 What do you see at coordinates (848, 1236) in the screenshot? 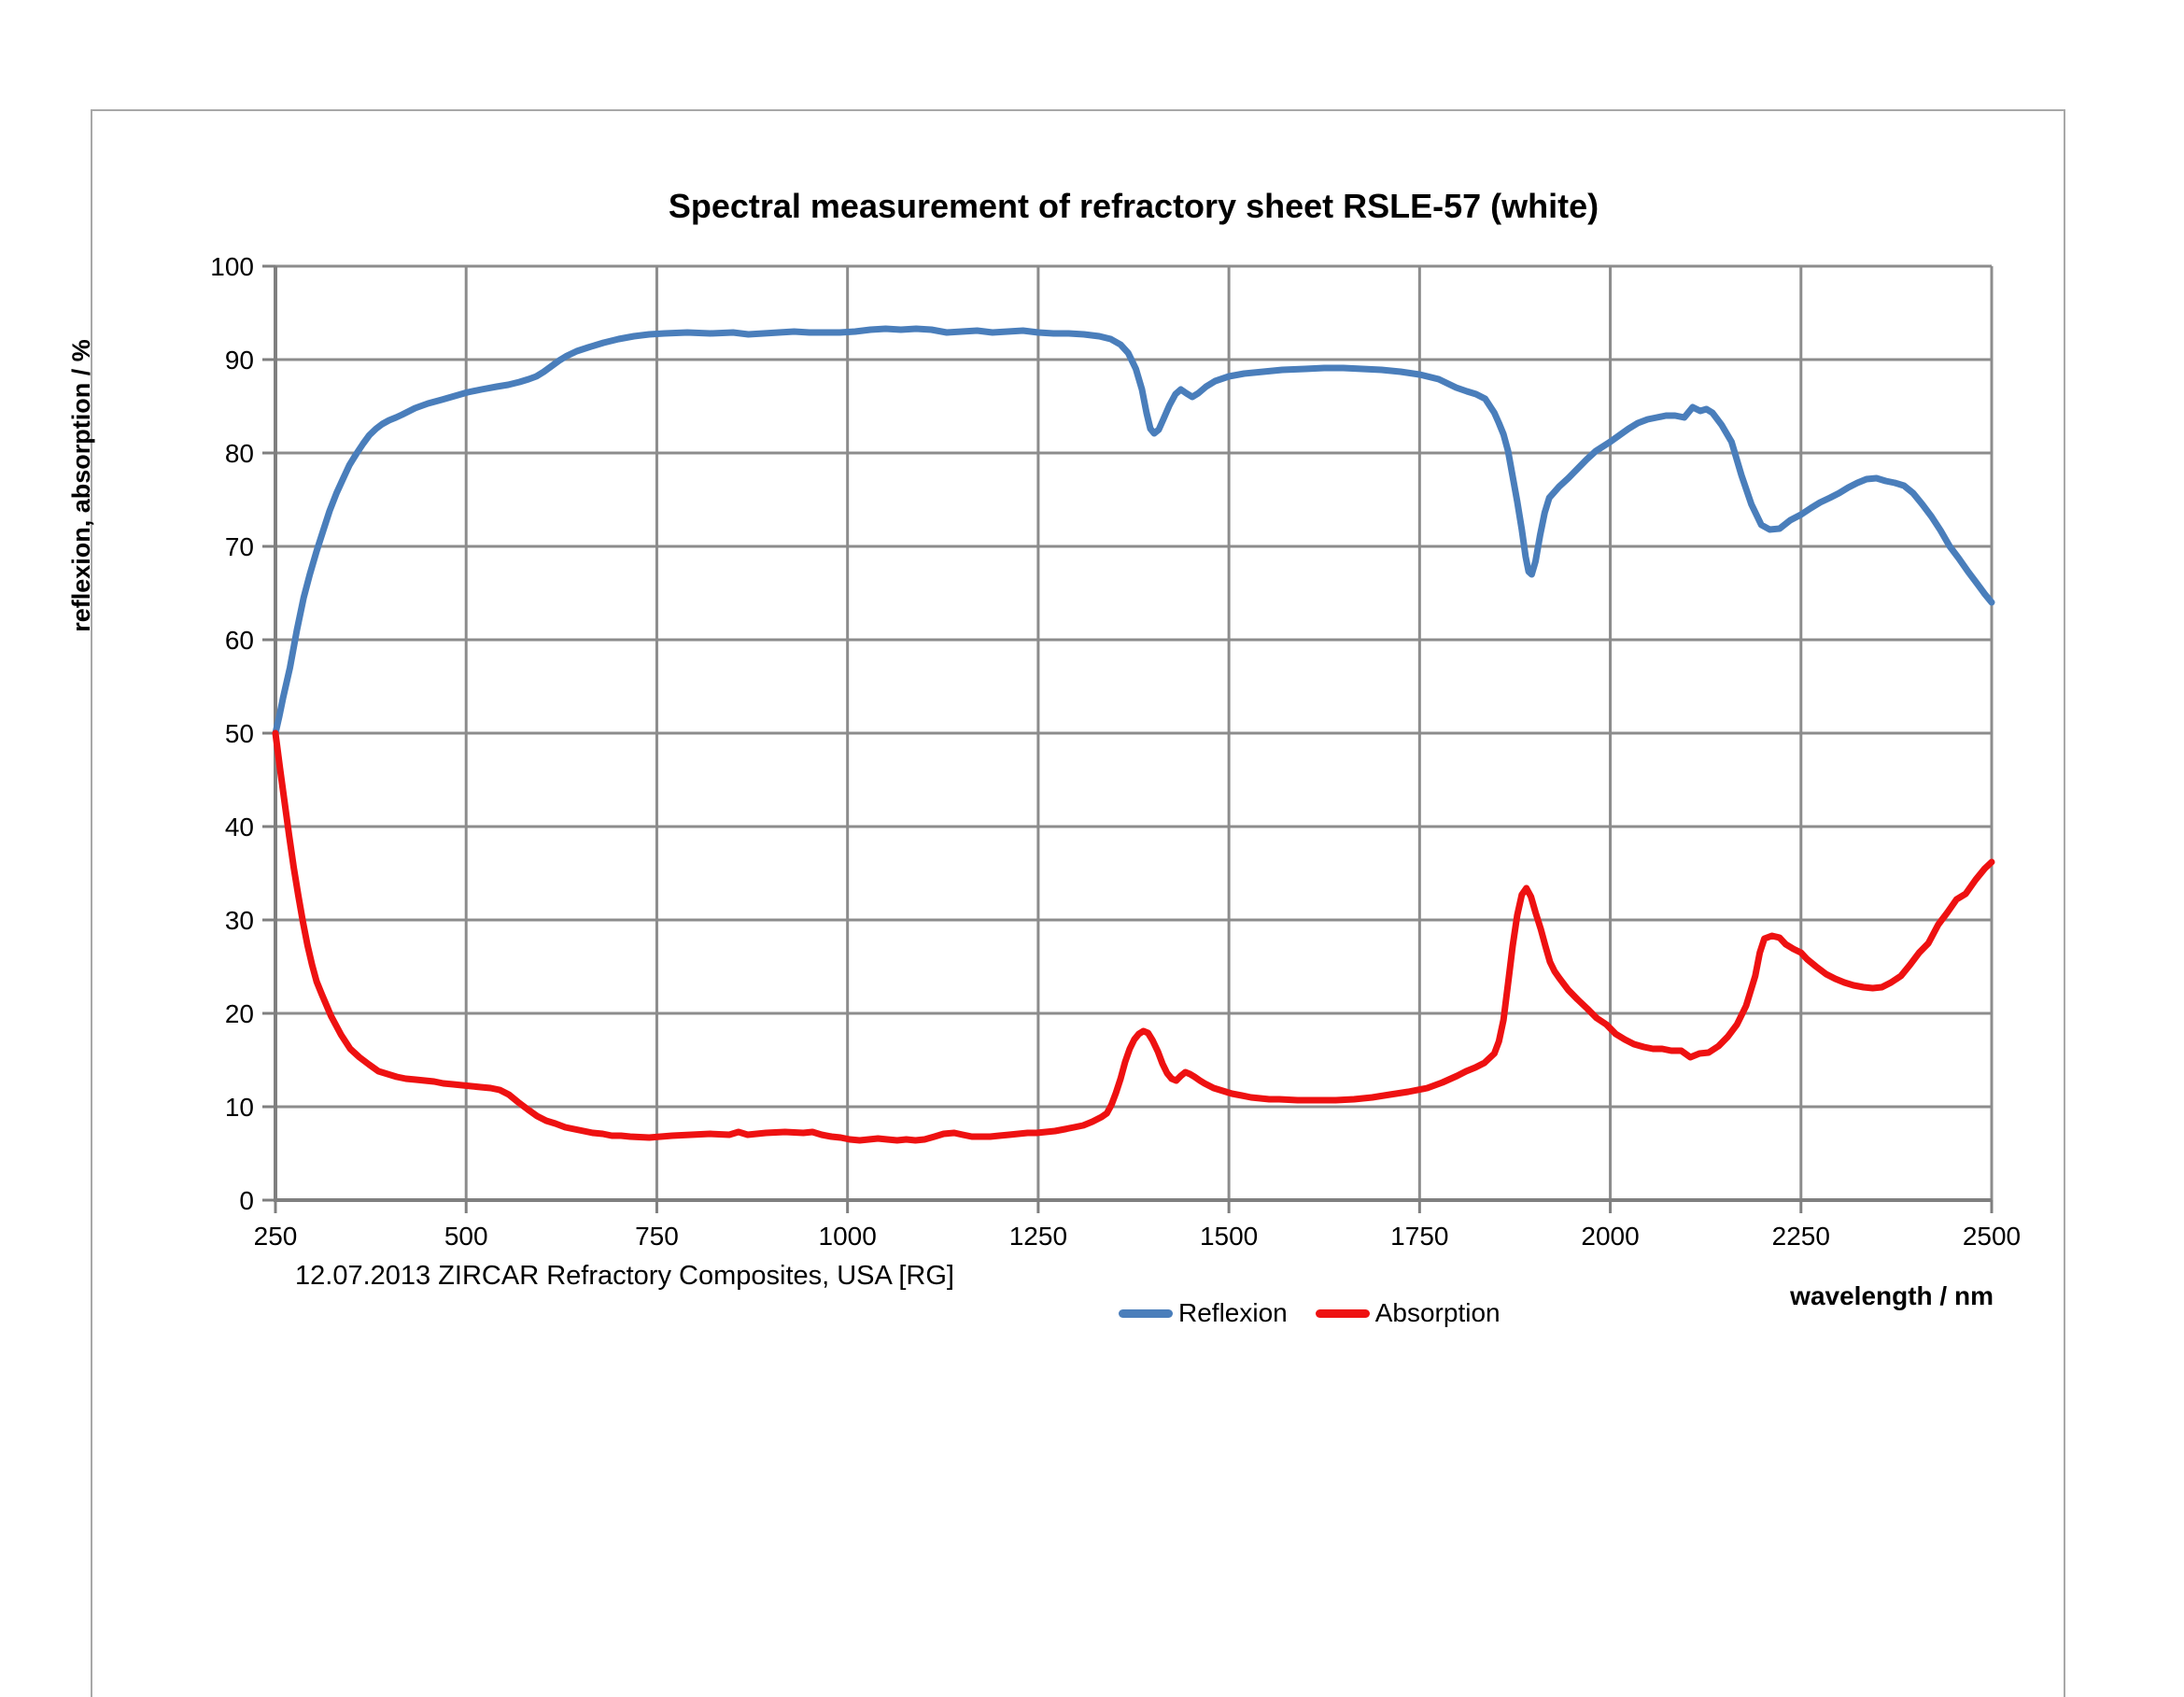
I see `x-tick-label-1000: 1000` at bounding box center [848, 1236].